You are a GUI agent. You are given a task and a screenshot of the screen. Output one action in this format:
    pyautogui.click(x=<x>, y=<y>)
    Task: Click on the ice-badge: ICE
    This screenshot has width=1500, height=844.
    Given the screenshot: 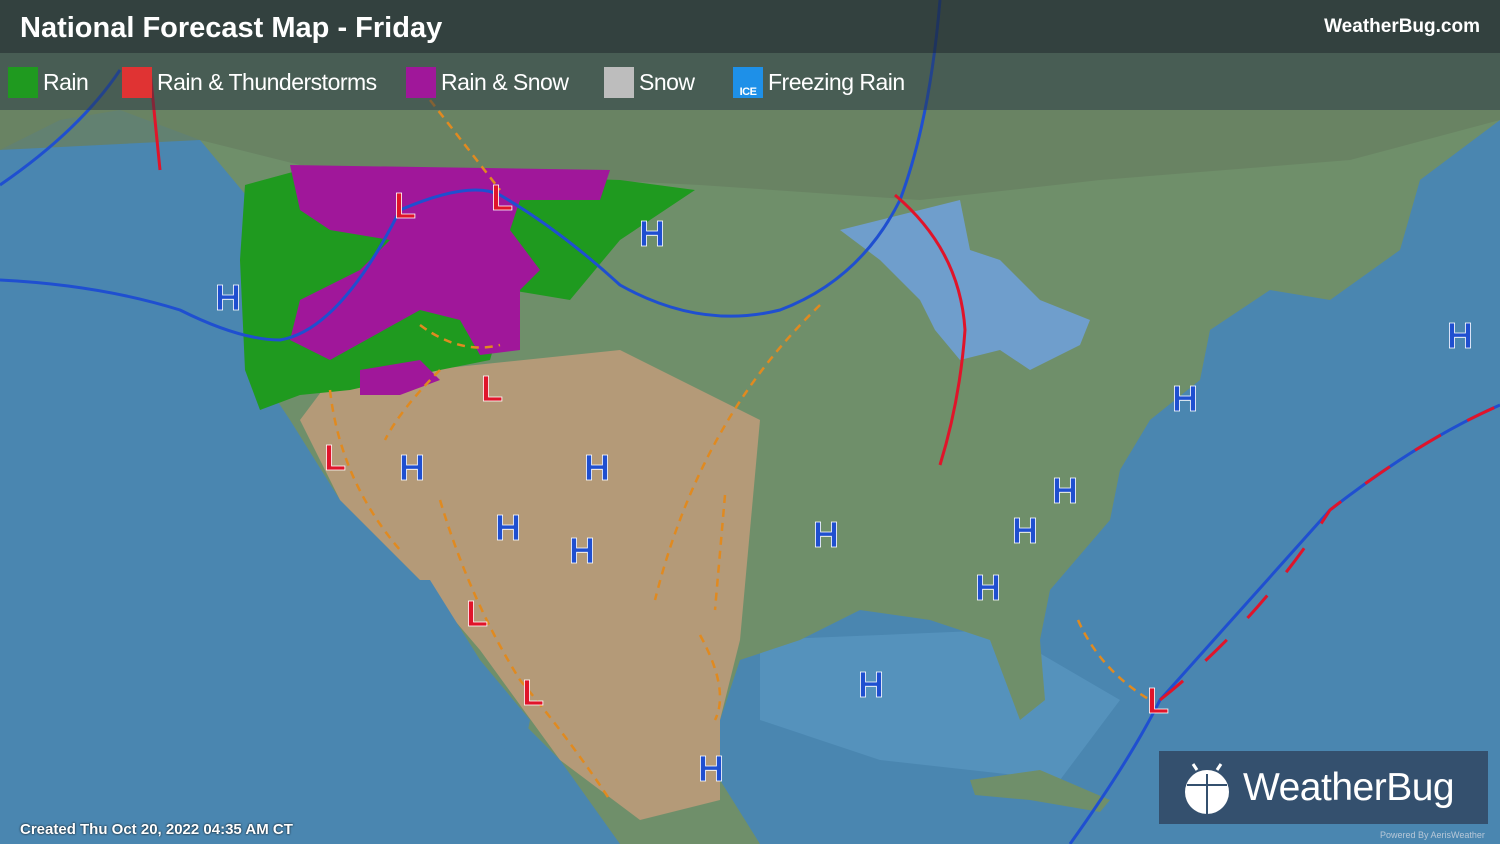 What is the action you would take?
    pyautogui.click(x=748, y=92)
    